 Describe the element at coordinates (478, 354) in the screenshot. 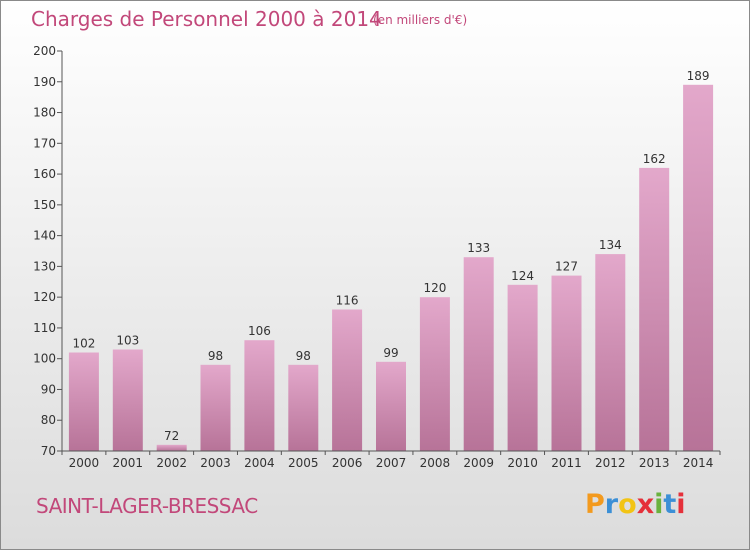

I see `bar-2009` at that location.